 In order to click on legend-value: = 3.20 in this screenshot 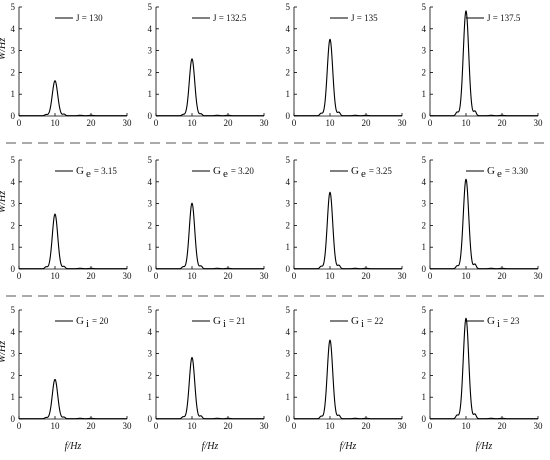, I will do `click(243, 171)`.